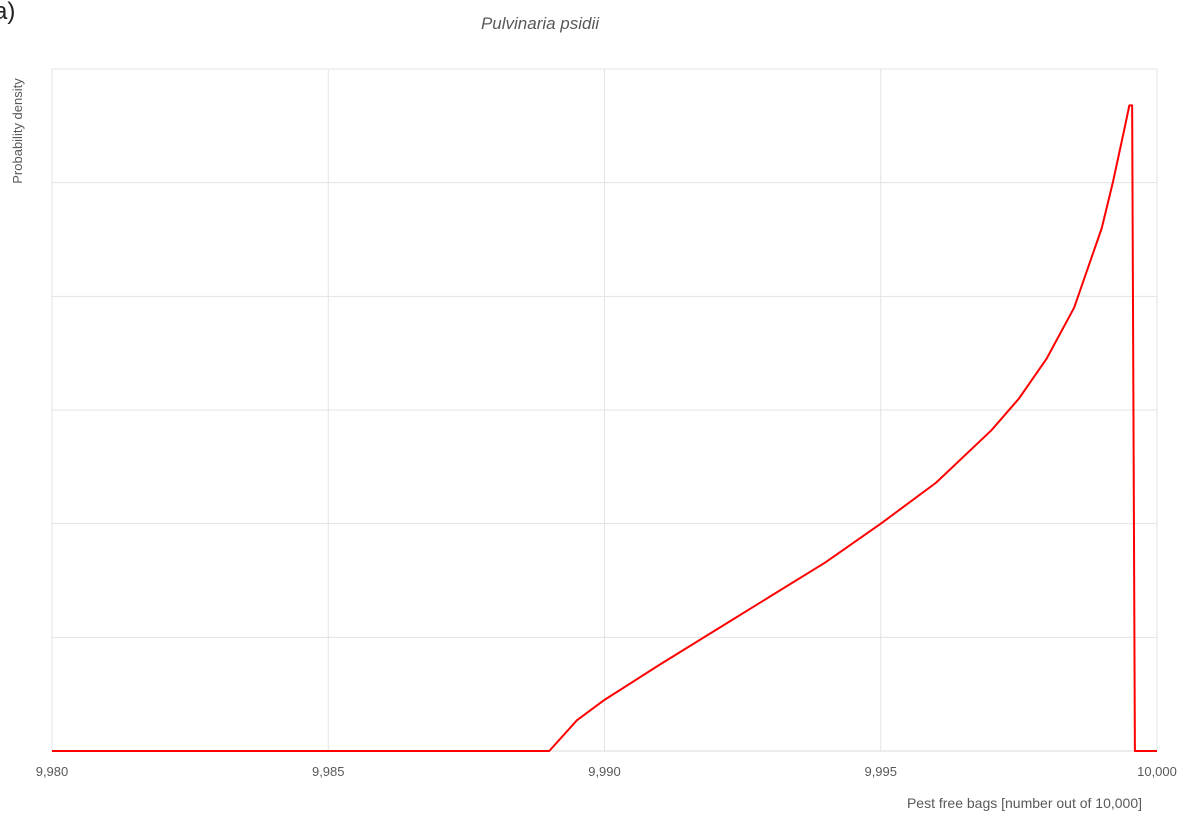  I want to click on x-tick-label: 9,990, so click(604, 771).